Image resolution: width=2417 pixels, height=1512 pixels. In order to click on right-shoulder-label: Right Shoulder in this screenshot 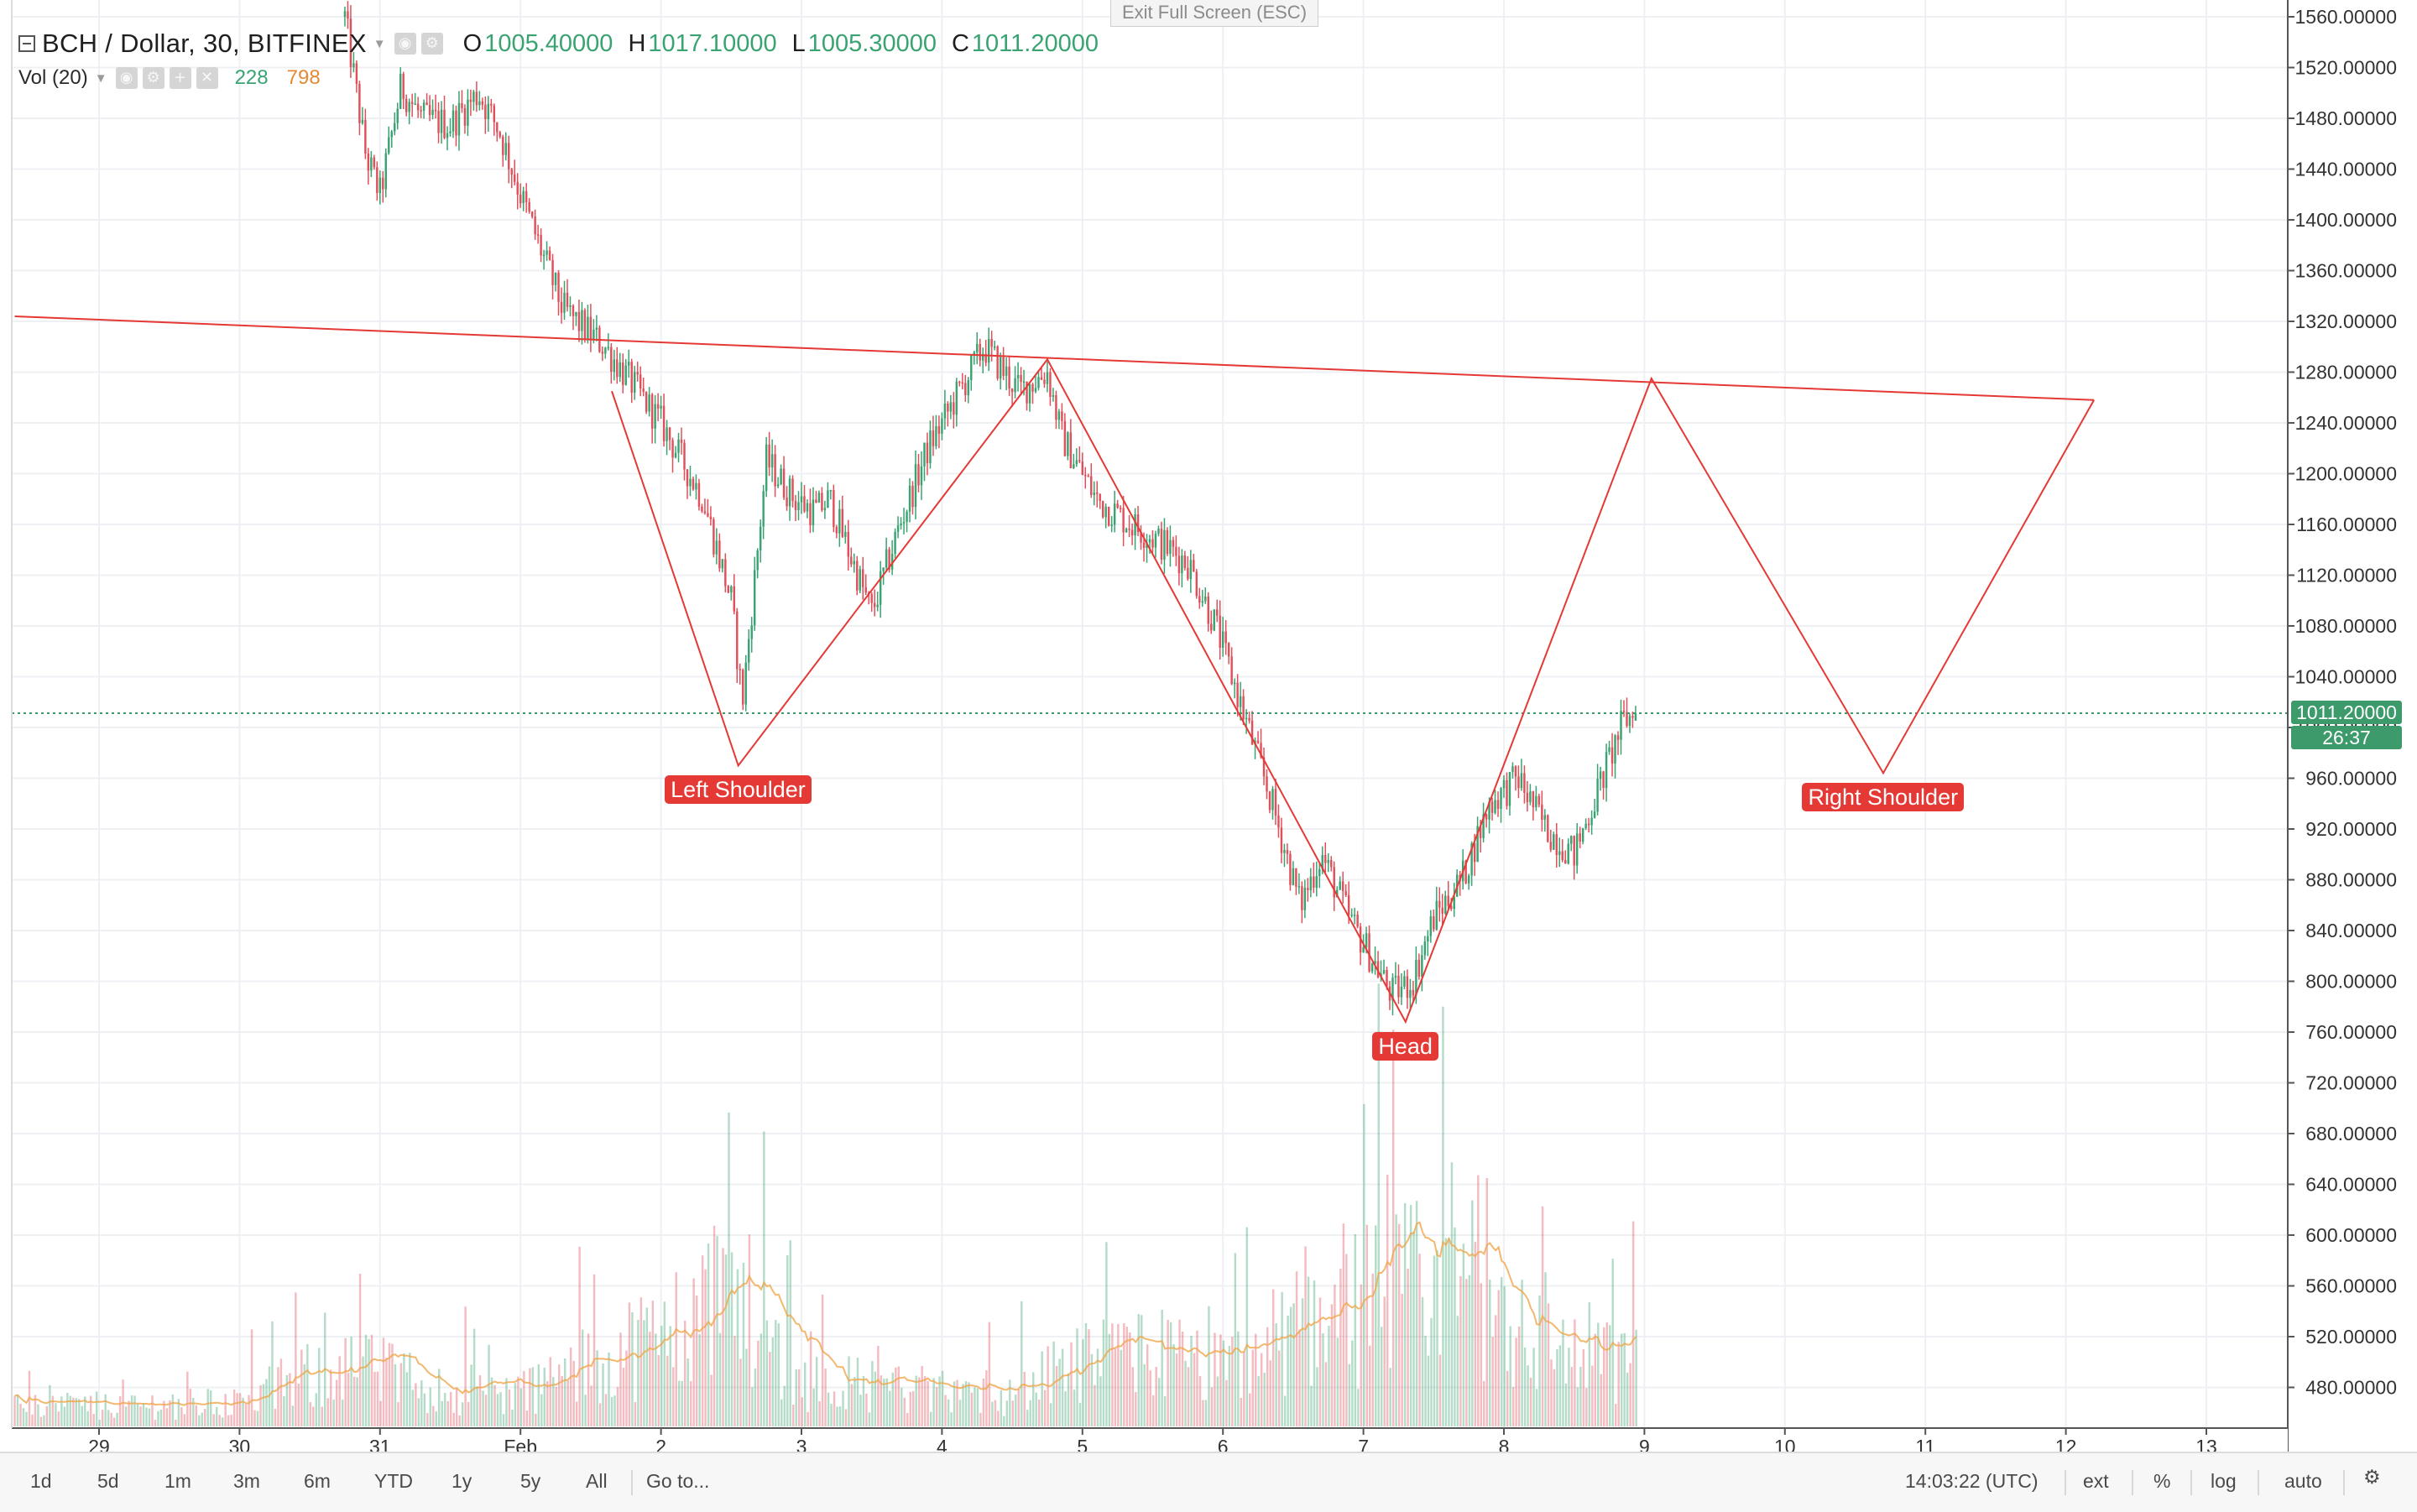, I will do `click(1883, 797)`.